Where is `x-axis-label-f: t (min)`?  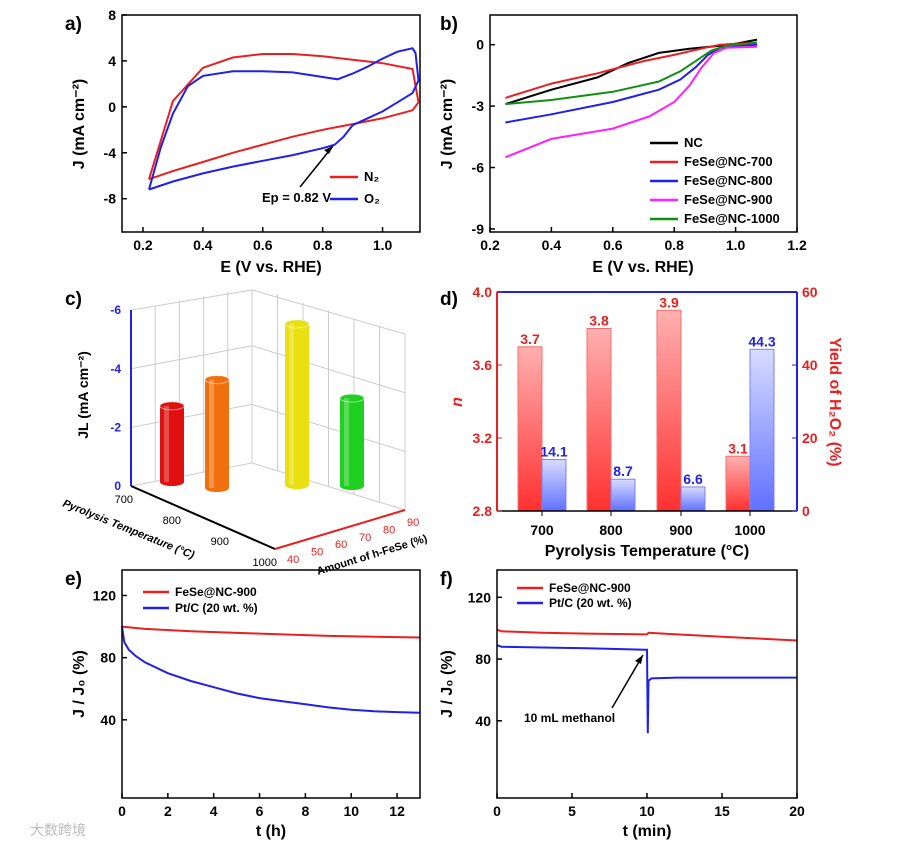
x-axis-label-f: t (min) is located at coordinates (647, 831).